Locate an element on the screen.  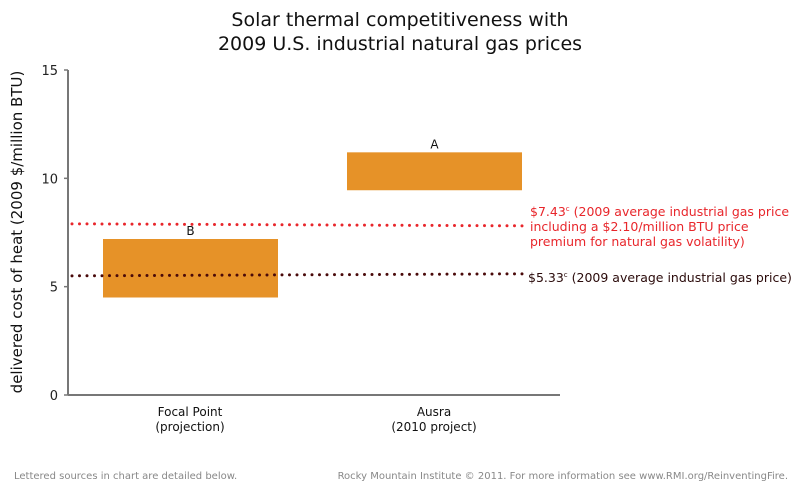
bar-label-A: A is located at coordinates (434, 144).